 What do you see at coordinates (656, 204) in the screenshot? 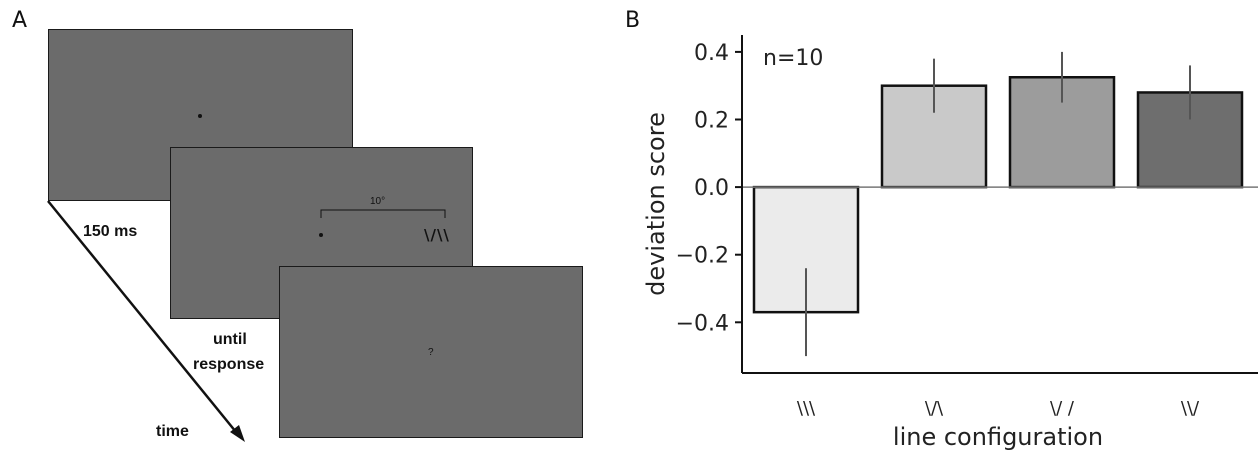
I see `y-axis-label: deviation score` at bounding box center [656, 204].